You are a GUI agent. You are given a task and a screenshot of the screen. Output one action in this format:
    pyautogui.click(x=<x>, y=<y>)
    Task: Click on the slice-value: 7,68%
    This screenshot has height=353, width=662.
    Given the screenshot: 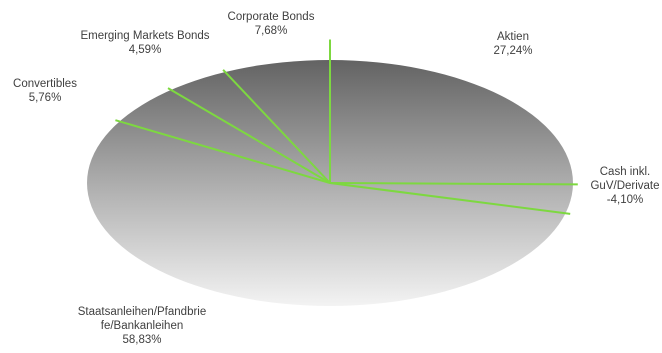 What is the action you would take?
    pyautogui.click(x=271, y=31)
    